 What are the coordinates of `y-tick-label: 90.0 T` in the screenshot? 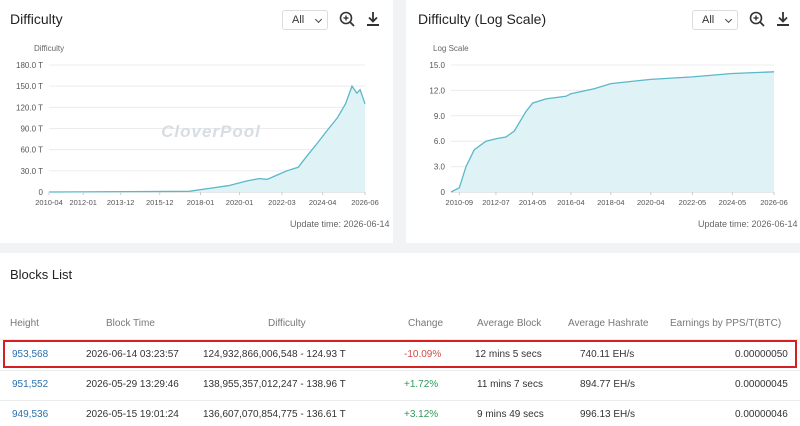 It's located at (31, 129).